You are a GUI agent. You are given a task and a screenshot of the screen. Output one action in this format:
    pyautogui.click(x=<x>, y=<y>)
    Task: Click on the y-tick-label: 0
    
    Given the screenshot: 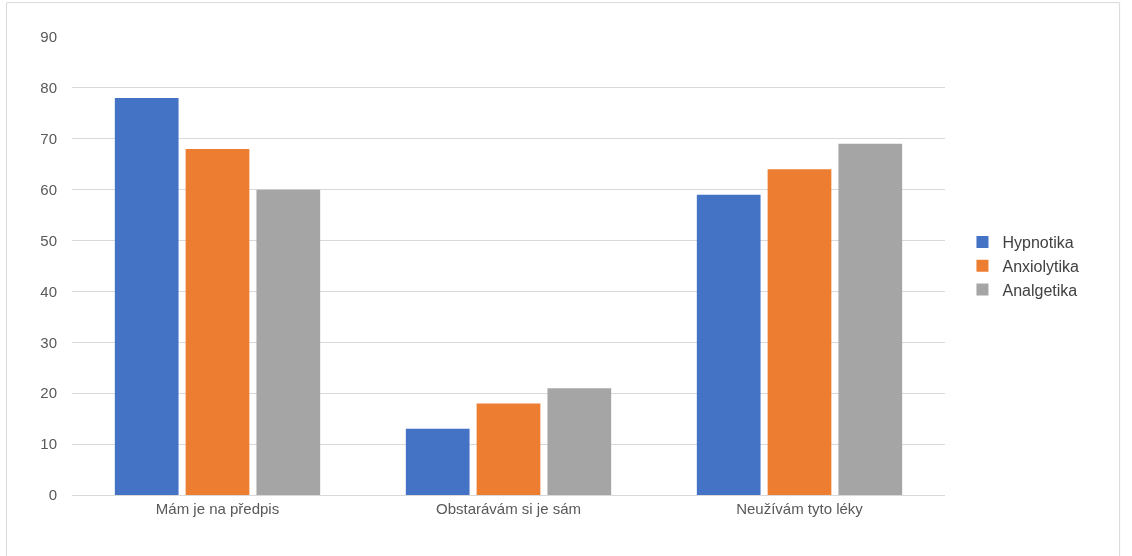 What is the action you would take?
    pyautogui.click(x=52, y=495)
    